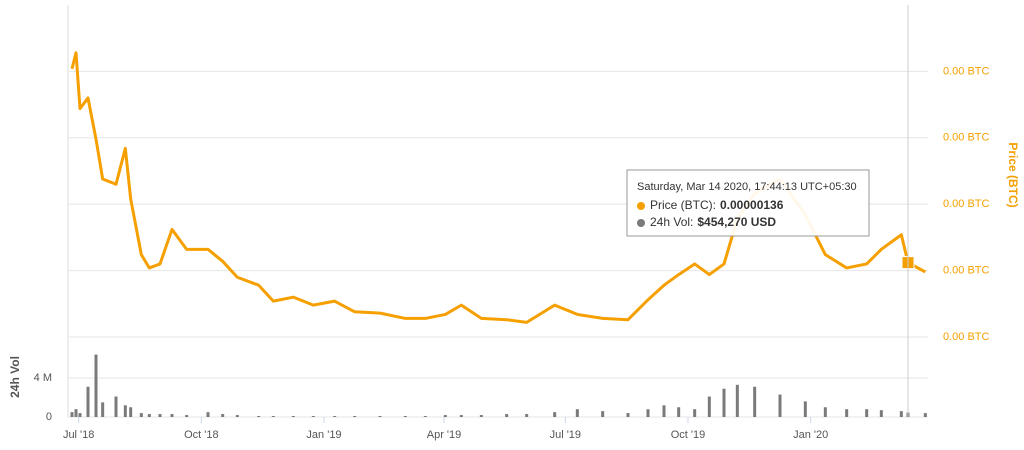 Image resolution: width=1024 pixels, height=450 pixels. What do you see at coordinates (15, 377) in the screenshot?
I see `volume-axis-title: 24h Vol` at bounding box center [15, 377].